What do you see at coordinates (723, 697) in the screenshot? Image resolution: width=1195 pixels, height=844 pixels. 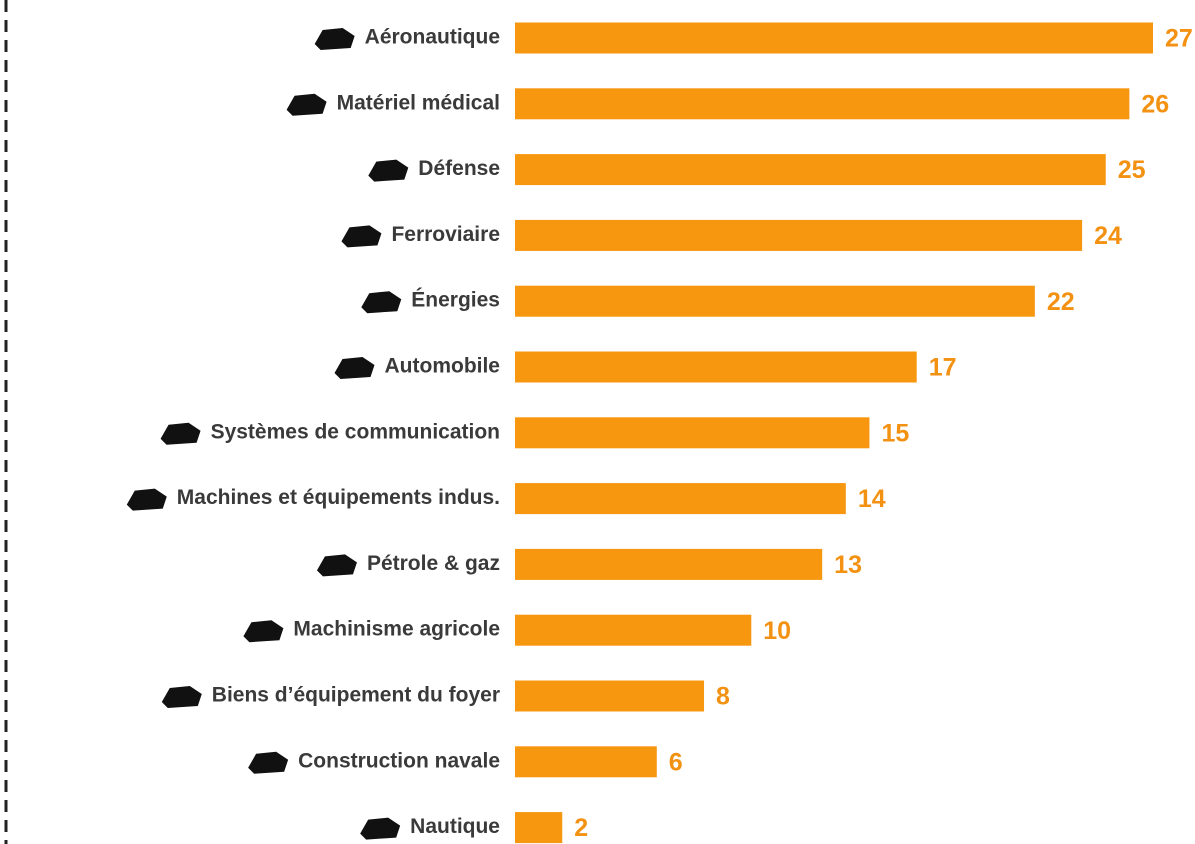 I see `value-label: 8` at bounding box center [723, 697].